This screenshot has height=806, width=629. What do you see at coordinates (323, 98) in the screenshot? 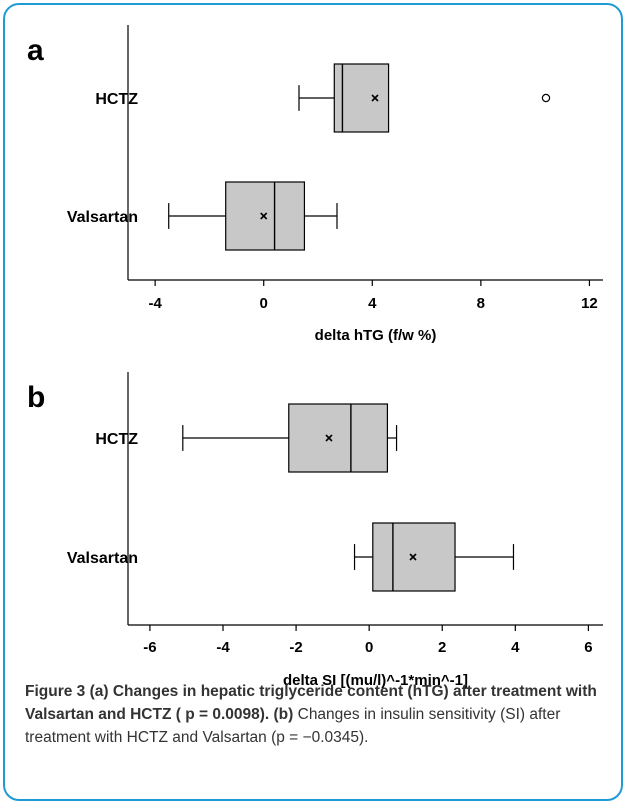
I see `box-hctz-a: HCTZ` at bounding box center [323, 98].